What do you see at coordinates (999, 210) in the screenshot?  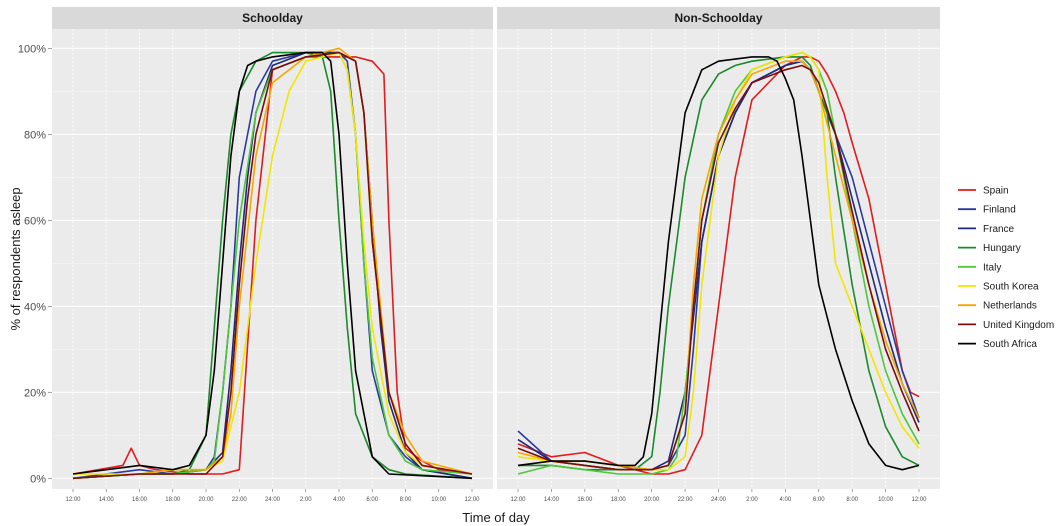 I see `legend-label: Finland` at bounding box center [999, 210].